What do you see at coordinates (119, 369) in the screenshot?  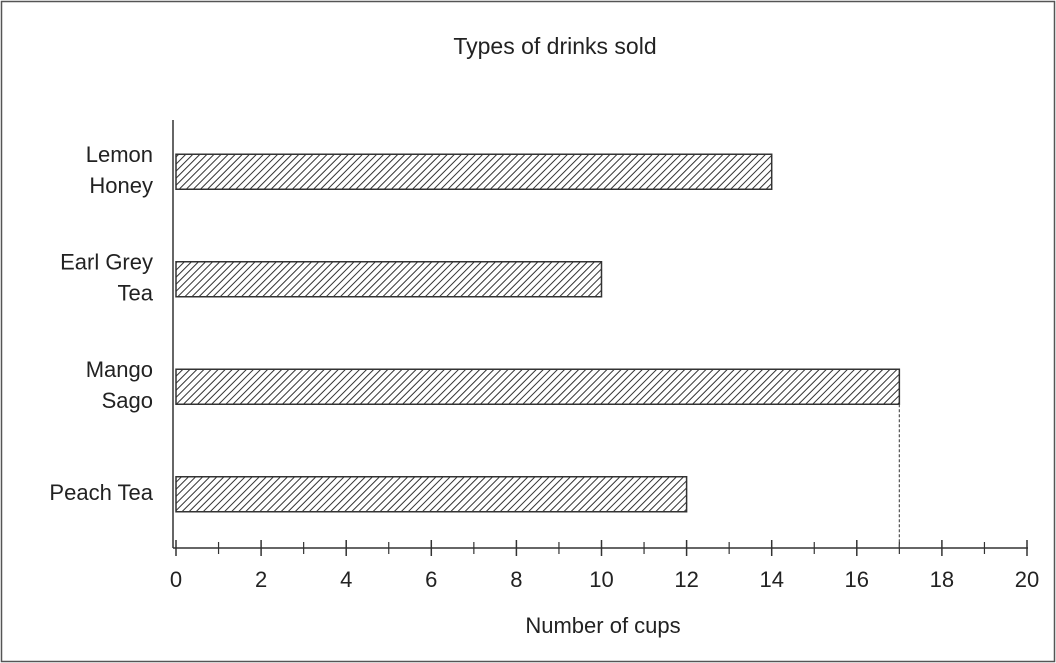 I see `y-tick-label: Mango` at bounding box center [119, 369].